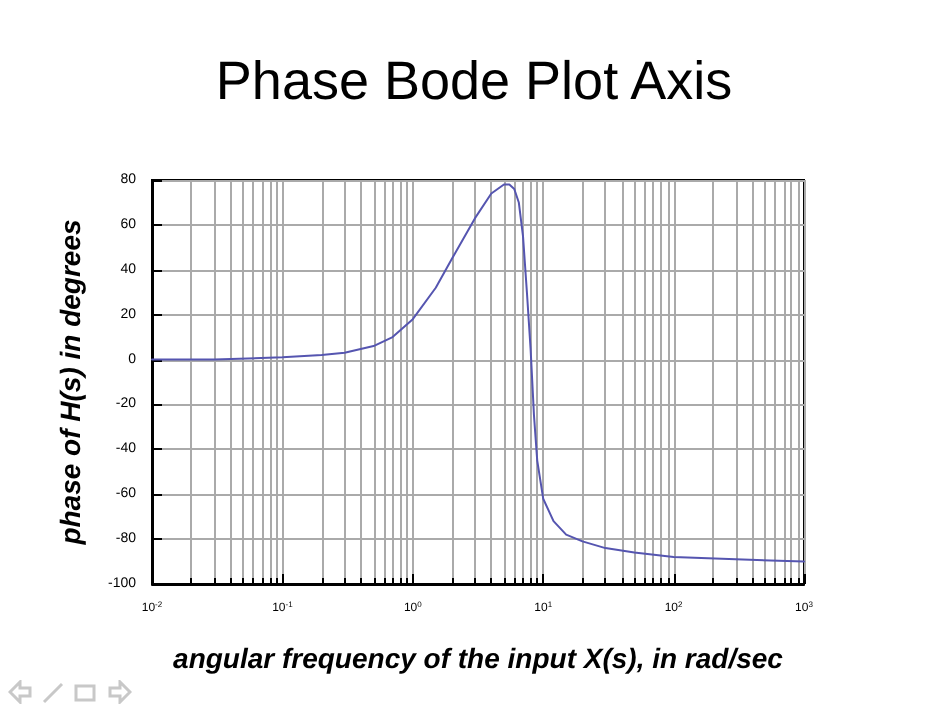 The image size is (948, 710). Describe the element at coordinates (478, 658) in the screenshot. I see `x-axis-title: angular frequency of the input X(s), in rad/sec` at that location.